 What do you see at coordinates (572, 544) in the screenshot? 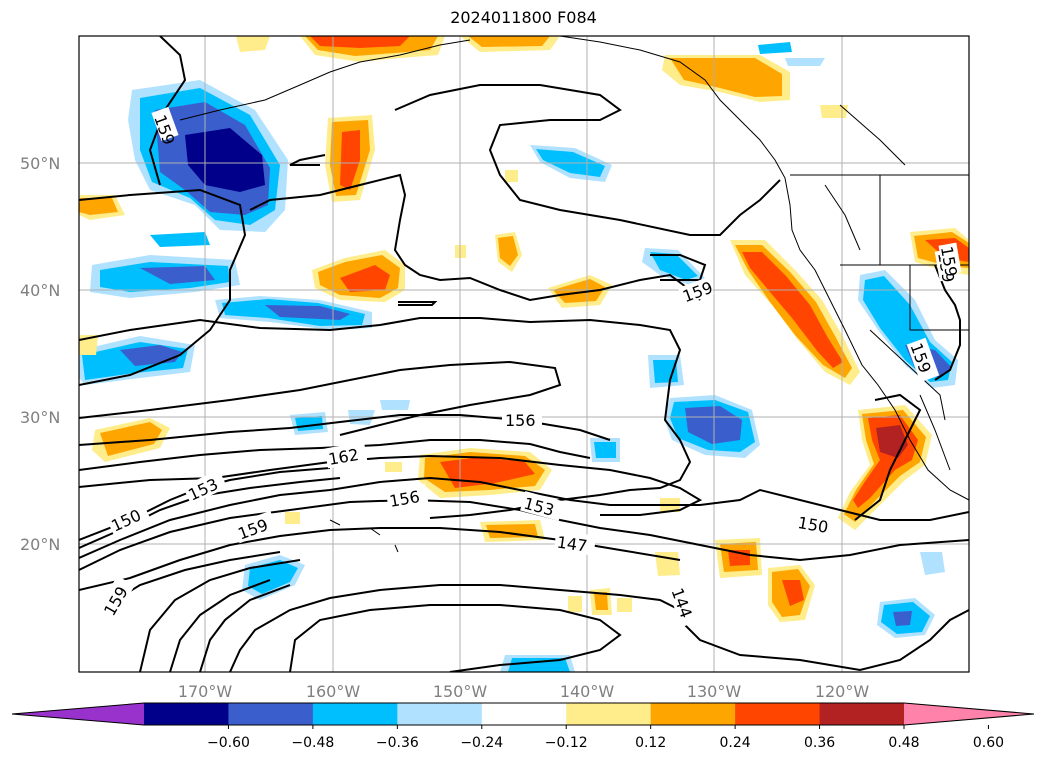
I see `contour-label: 147` at bounding box center [572, 544].